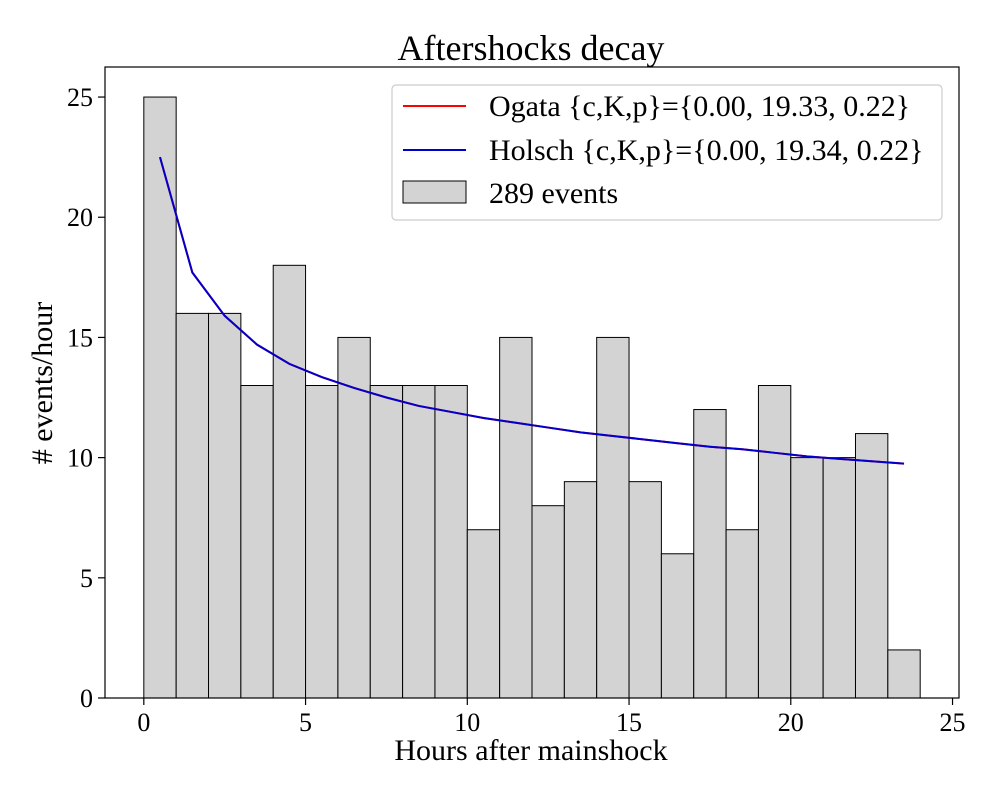  Describe the element at coordinates (80, 97) in the screenshot. I see `y-tick-label: 25` at that location.